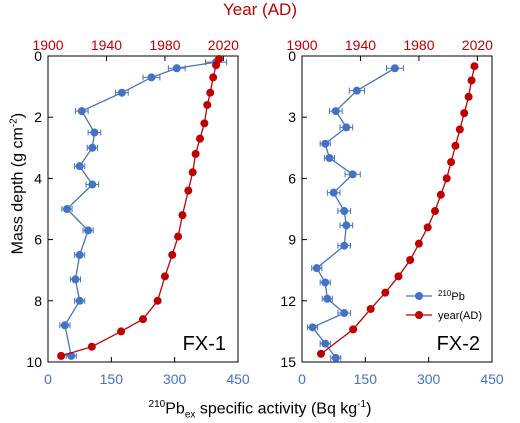 The width and height of the screenshot is (520, 423). Describe the element at coordinates (369, 409) in the screenshot. I see `x-axis-title-close: )` at that location.